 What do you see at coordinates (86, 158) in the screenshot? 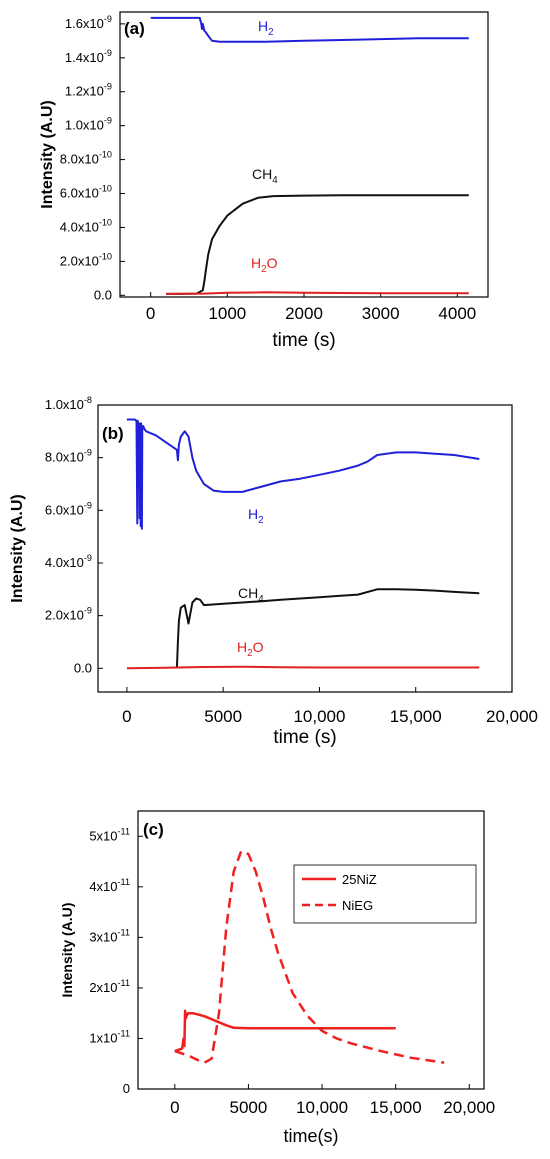
I see `y-tick-label: 8.0x10⁻¹⁰` at bounding box center [86, 158].